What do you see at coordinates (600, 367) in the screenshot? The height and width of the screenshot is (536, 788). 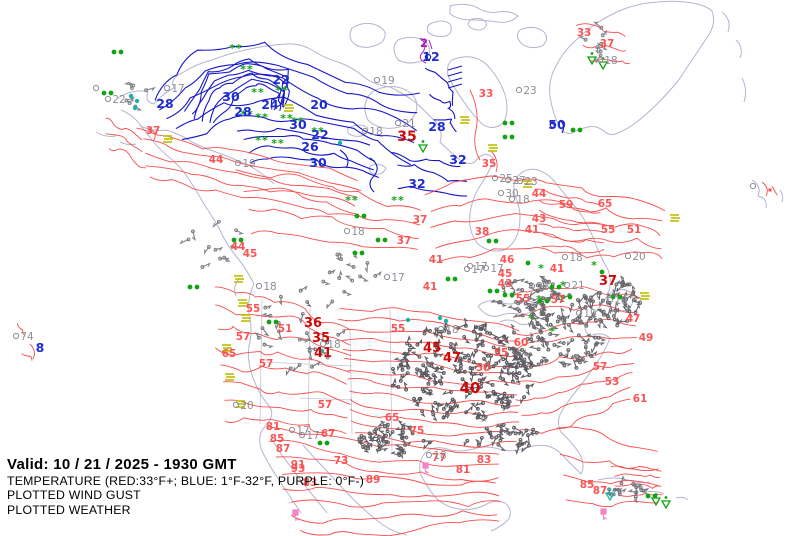 I see `contour-label: 57` at bounding box center [600, 367].